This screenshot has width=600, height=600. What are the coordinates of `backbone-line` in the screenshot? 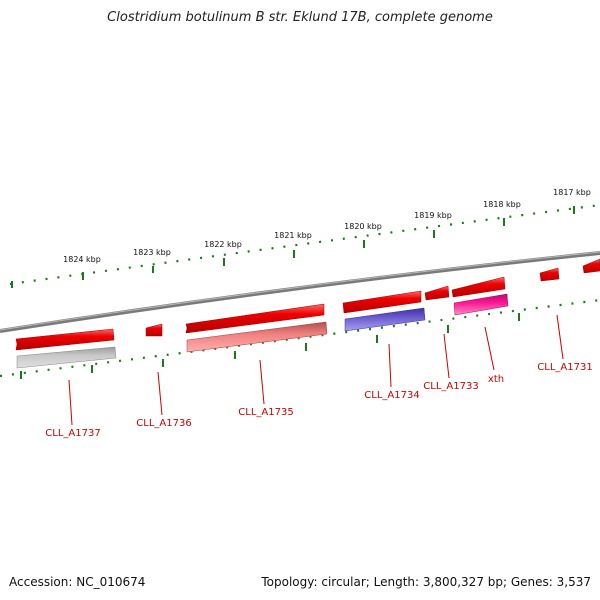 It's located at (300, 292).